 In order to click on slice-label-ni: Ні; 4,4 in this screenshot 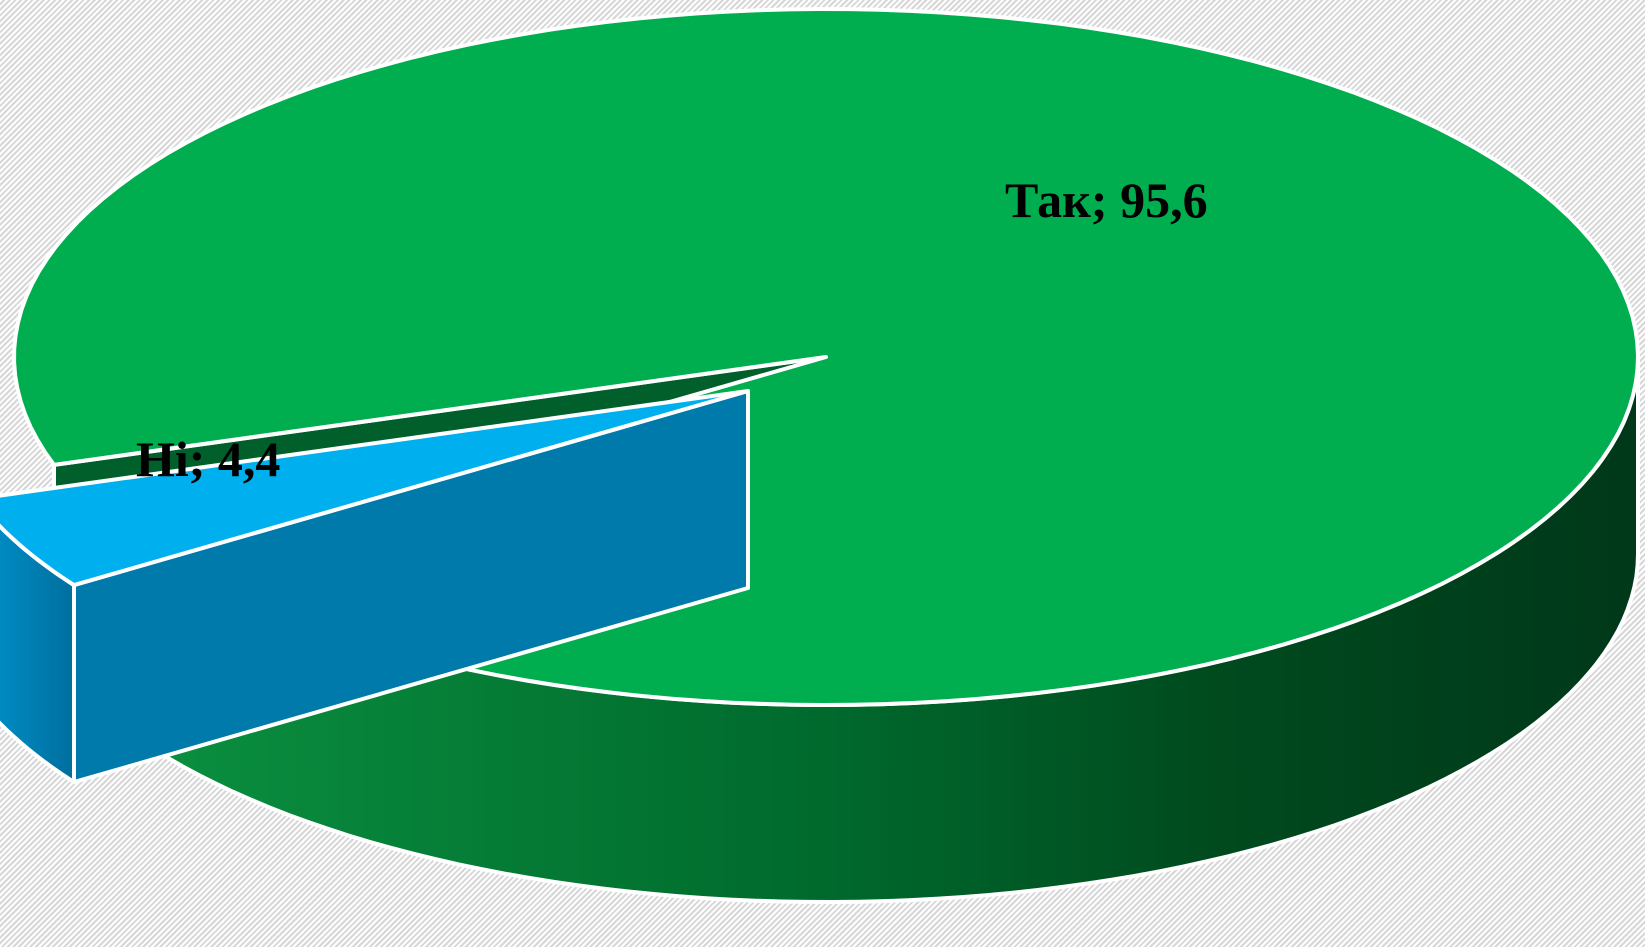, I will do `click(208, 459)`.